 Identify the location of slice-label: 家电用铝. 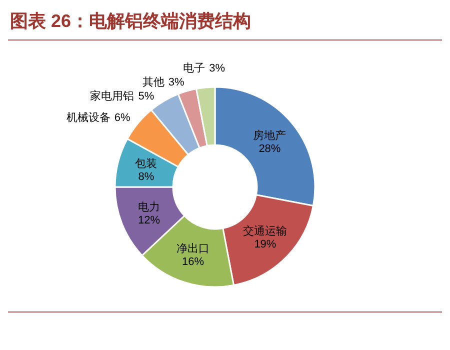
(112, 95).